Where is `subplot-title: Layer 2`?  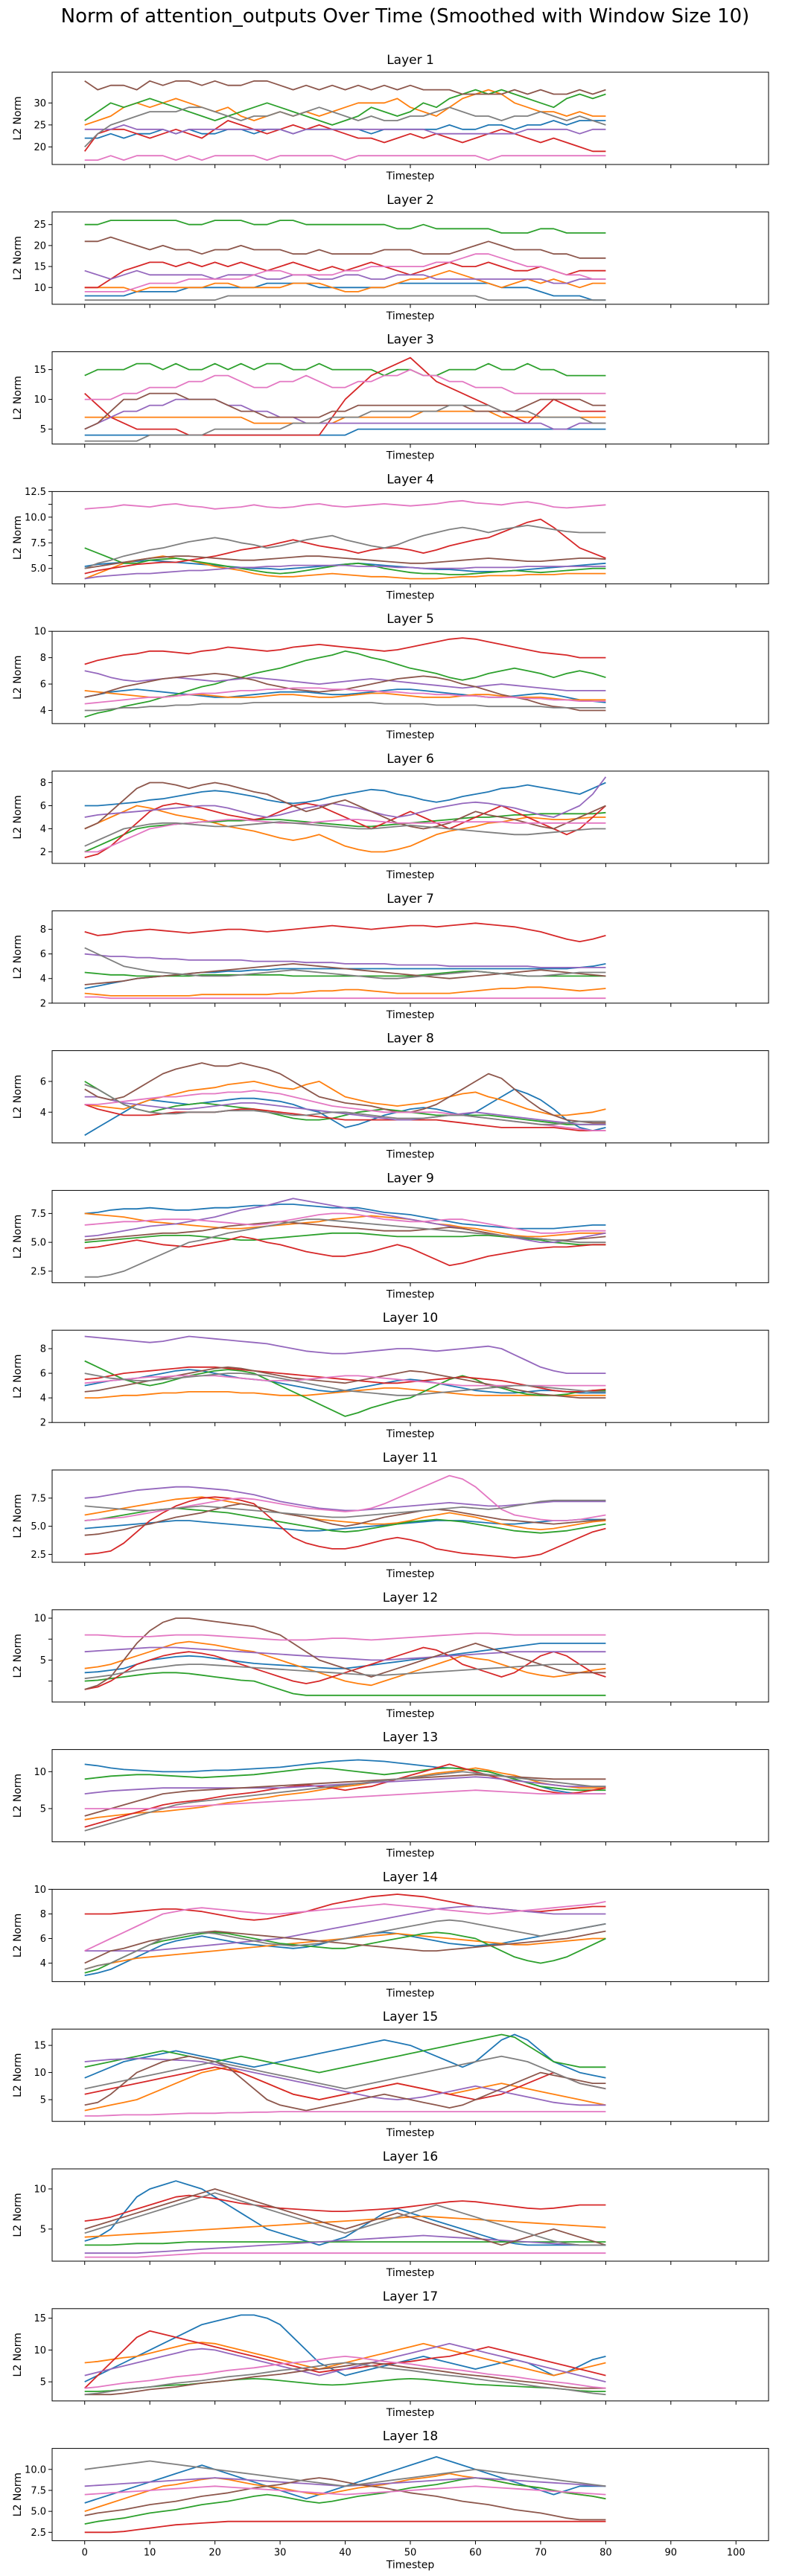
subplot-title: Layer 2 is located at coordinates (411, 200).